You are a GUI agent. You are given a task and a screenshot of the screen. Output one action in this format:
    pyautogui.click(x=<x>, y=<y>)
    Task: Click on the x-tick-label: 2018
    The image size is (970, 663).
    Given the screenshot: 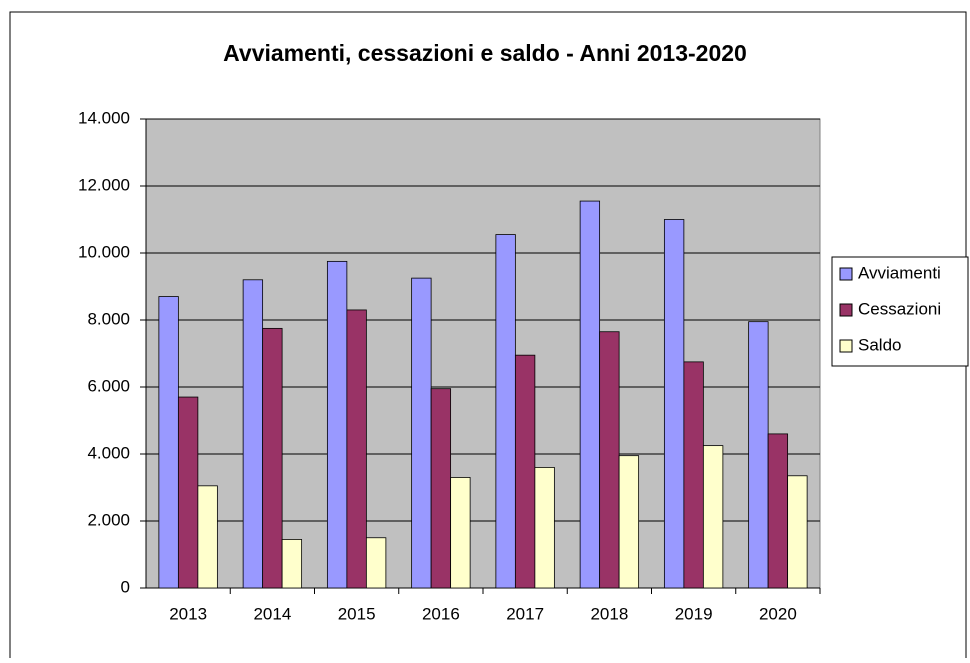 What is the action you would take?
    pyautogui.click(x=609, y=613)
    